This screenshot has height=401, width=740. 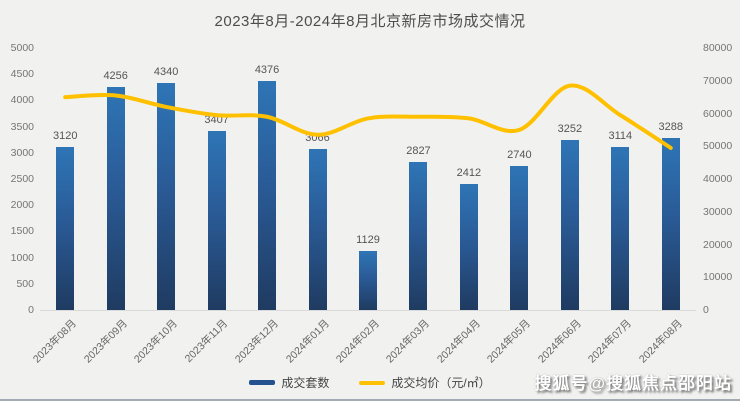 I want to click on y-axis-right-tick: 70000, so click(x=718, y=80).